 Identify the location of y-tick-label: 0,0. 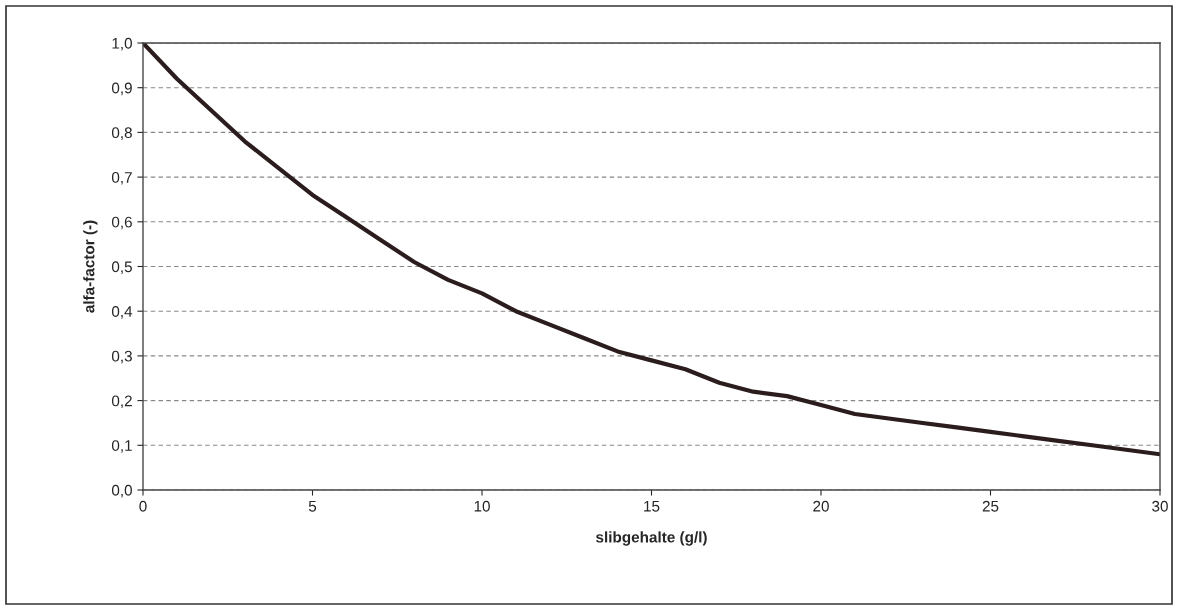
(121, 491).